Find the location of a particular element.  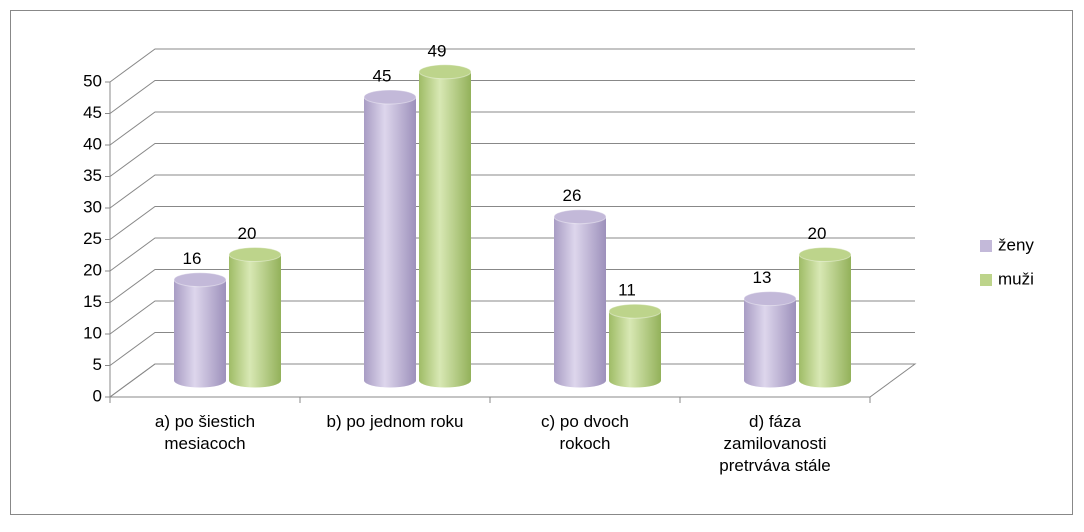

x-tick-label-box: a) po šiestich mesiacoch is located at coordinates (205, 432).